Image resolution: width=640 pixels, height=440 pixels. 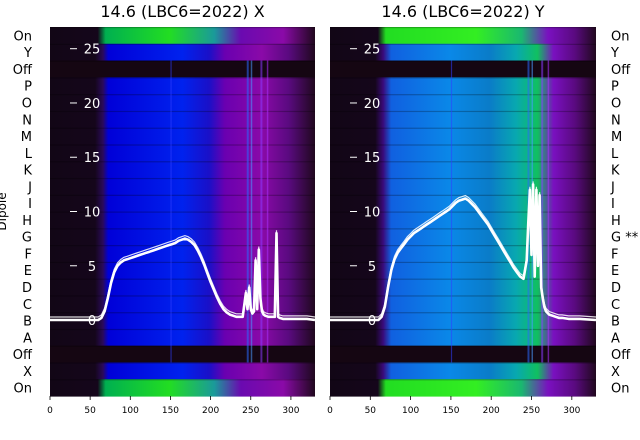 I want to click on row-label: B, so click(x=27, y=322).